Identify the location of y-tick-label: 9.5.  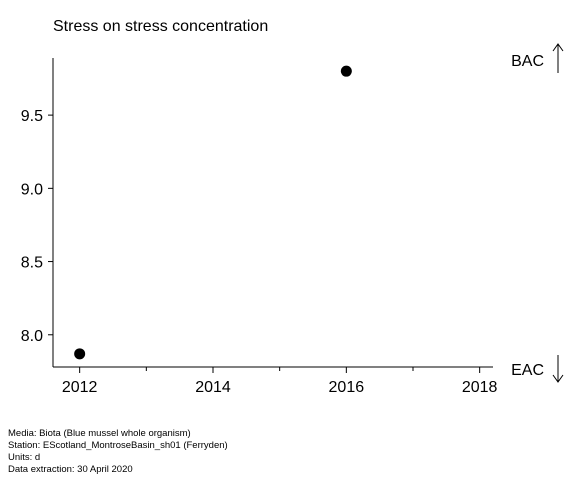
(32, 116).